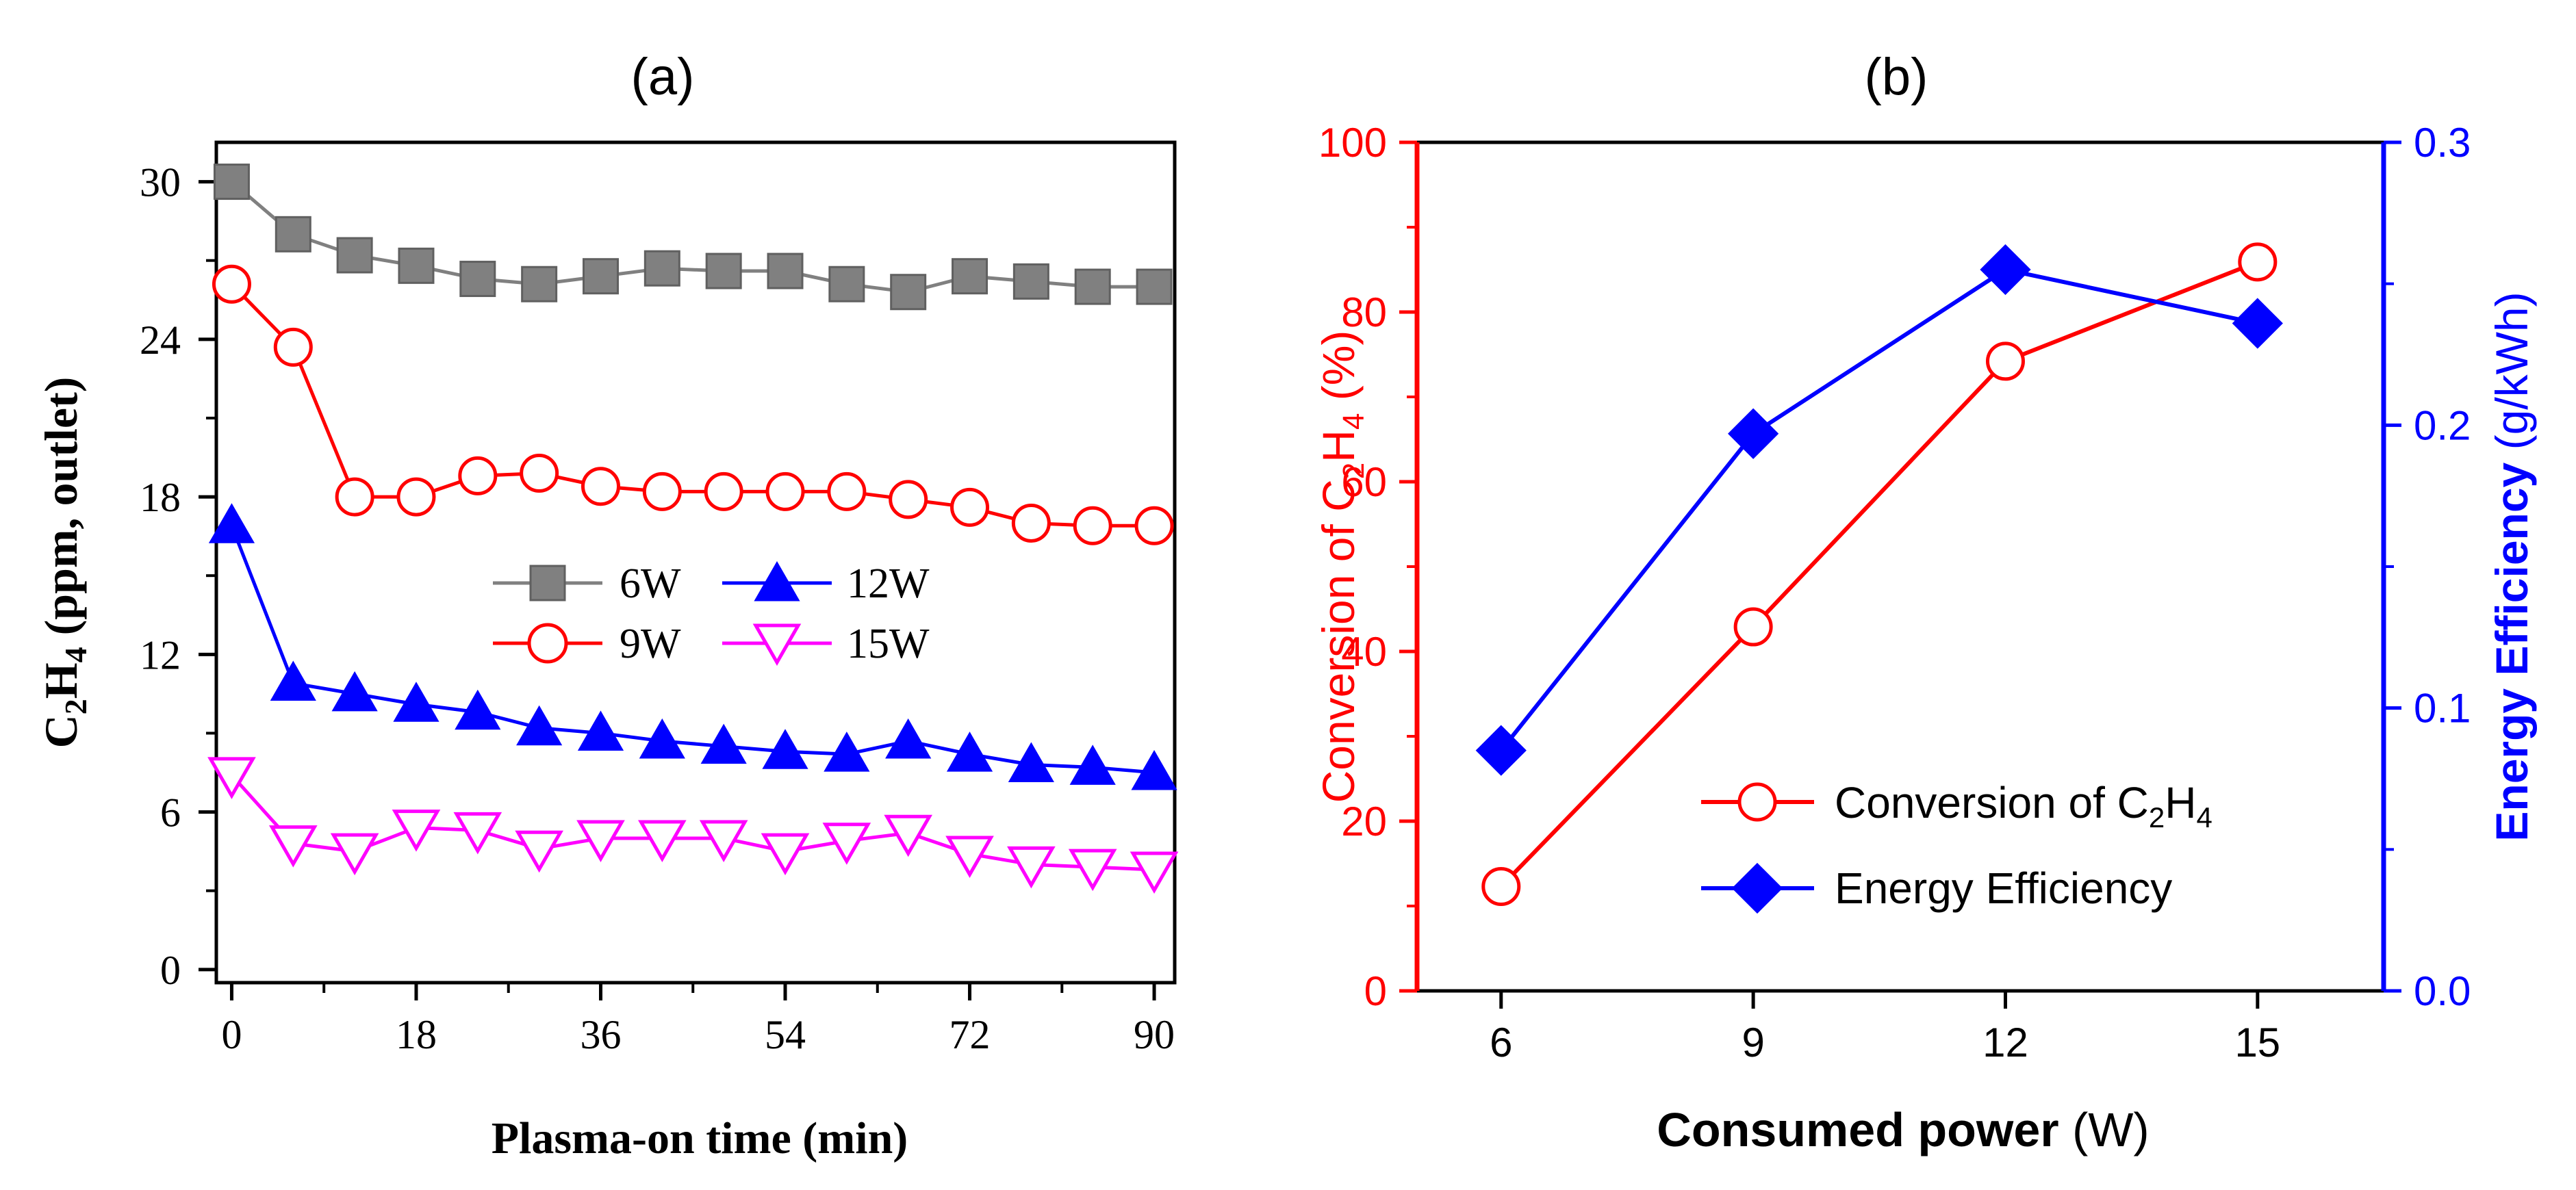 The width and height of the screenshot is (2576, 1190). I want to click on panel-b-x-axis-label: Consumed power (W), so click(1903, 1129).